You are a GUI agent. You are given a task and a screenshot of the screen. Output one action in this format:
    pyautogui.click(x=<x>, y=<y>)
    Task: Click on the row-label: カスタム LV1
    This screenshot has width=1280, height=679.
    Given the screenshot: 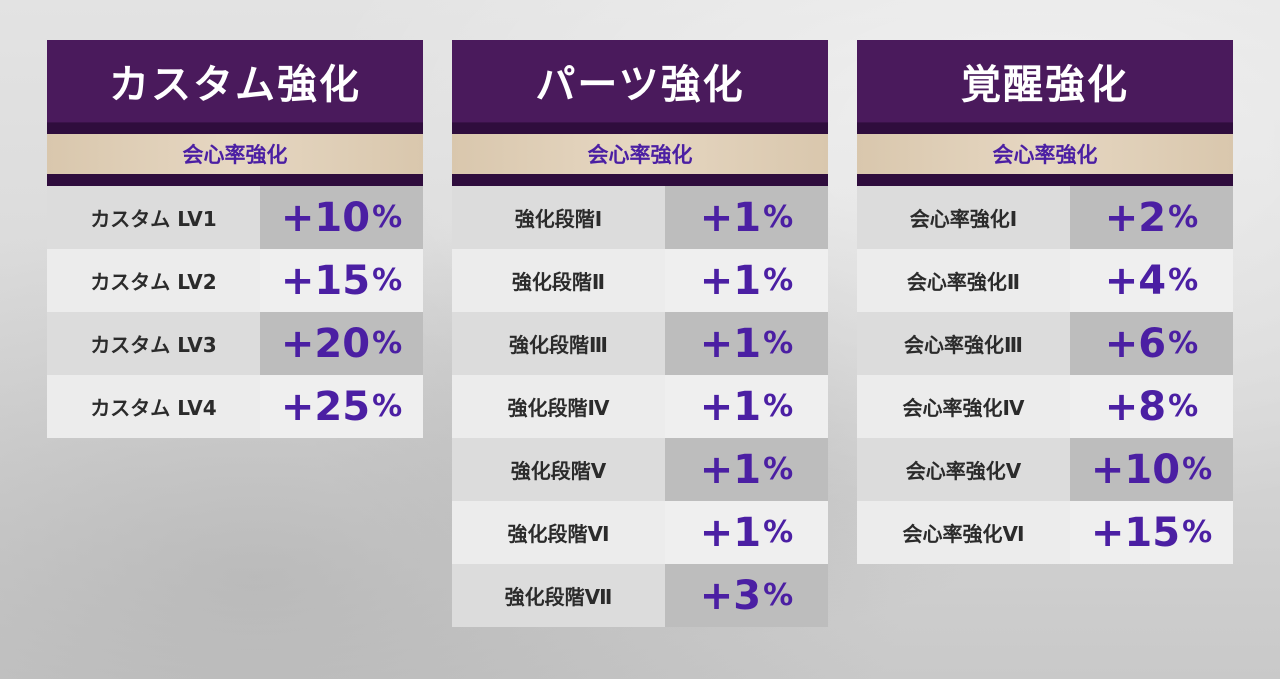 What is the action you would take?
    pyautogui.click(x=153, y=217)
    